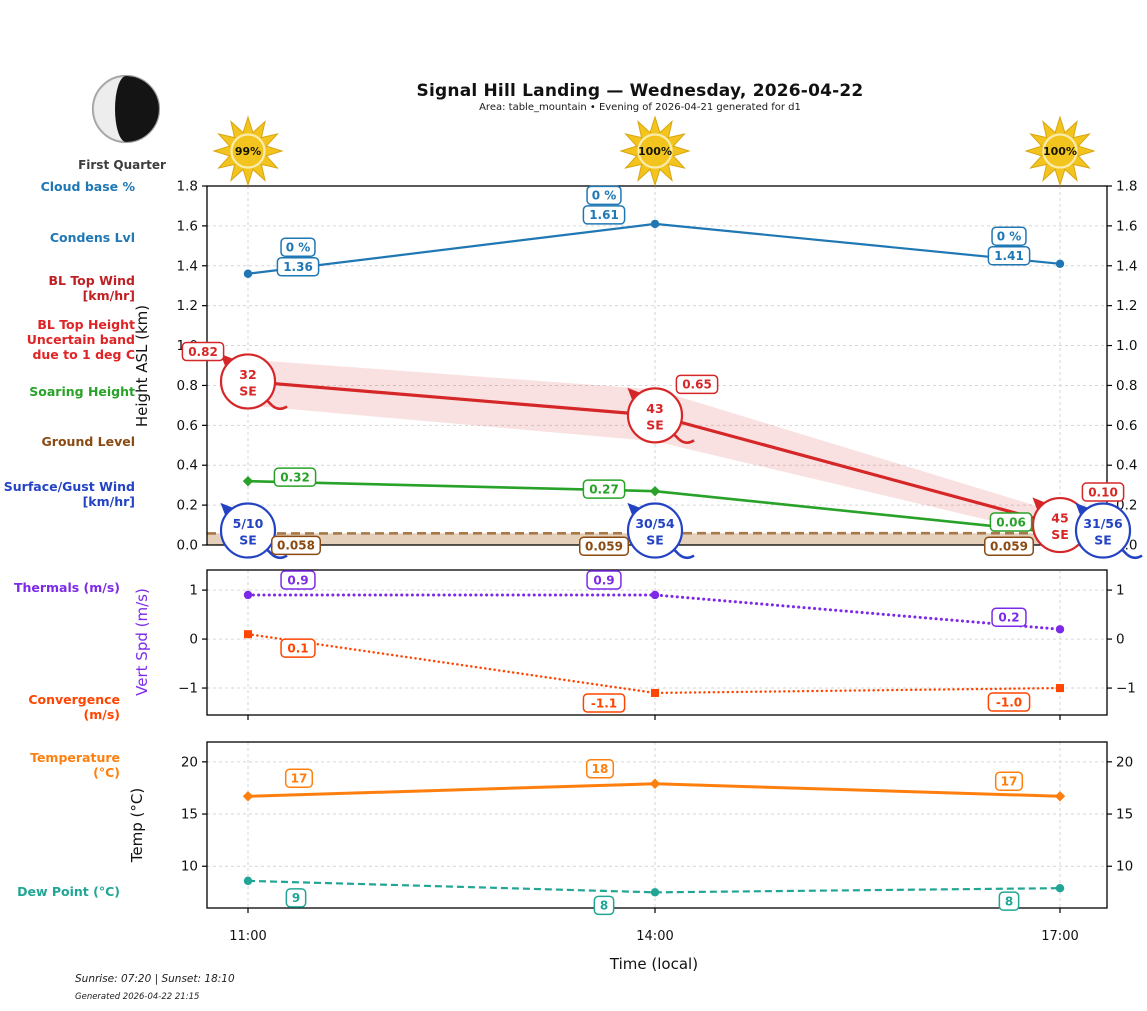 Image resolution: width=1147 pixels, height=1011 pixels. I want to click on svg-text: 1.36, so click(298, 267).